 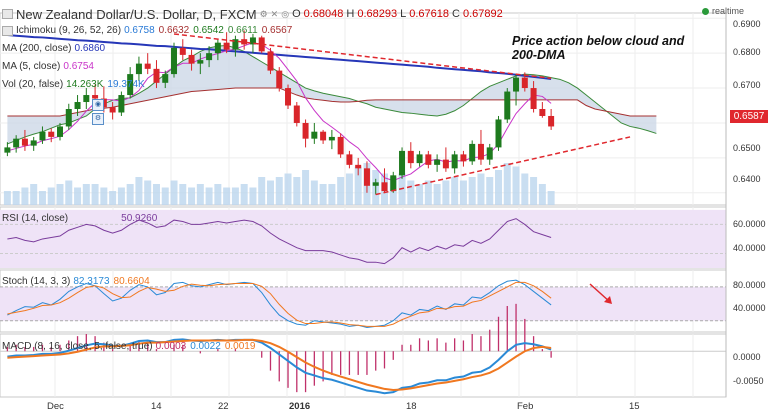 What do you see at coordinates (79, 218) in the screenshot?
I see `legend-rsi: RSI (14, close) 50.9260` at bounding box center [79, 218].